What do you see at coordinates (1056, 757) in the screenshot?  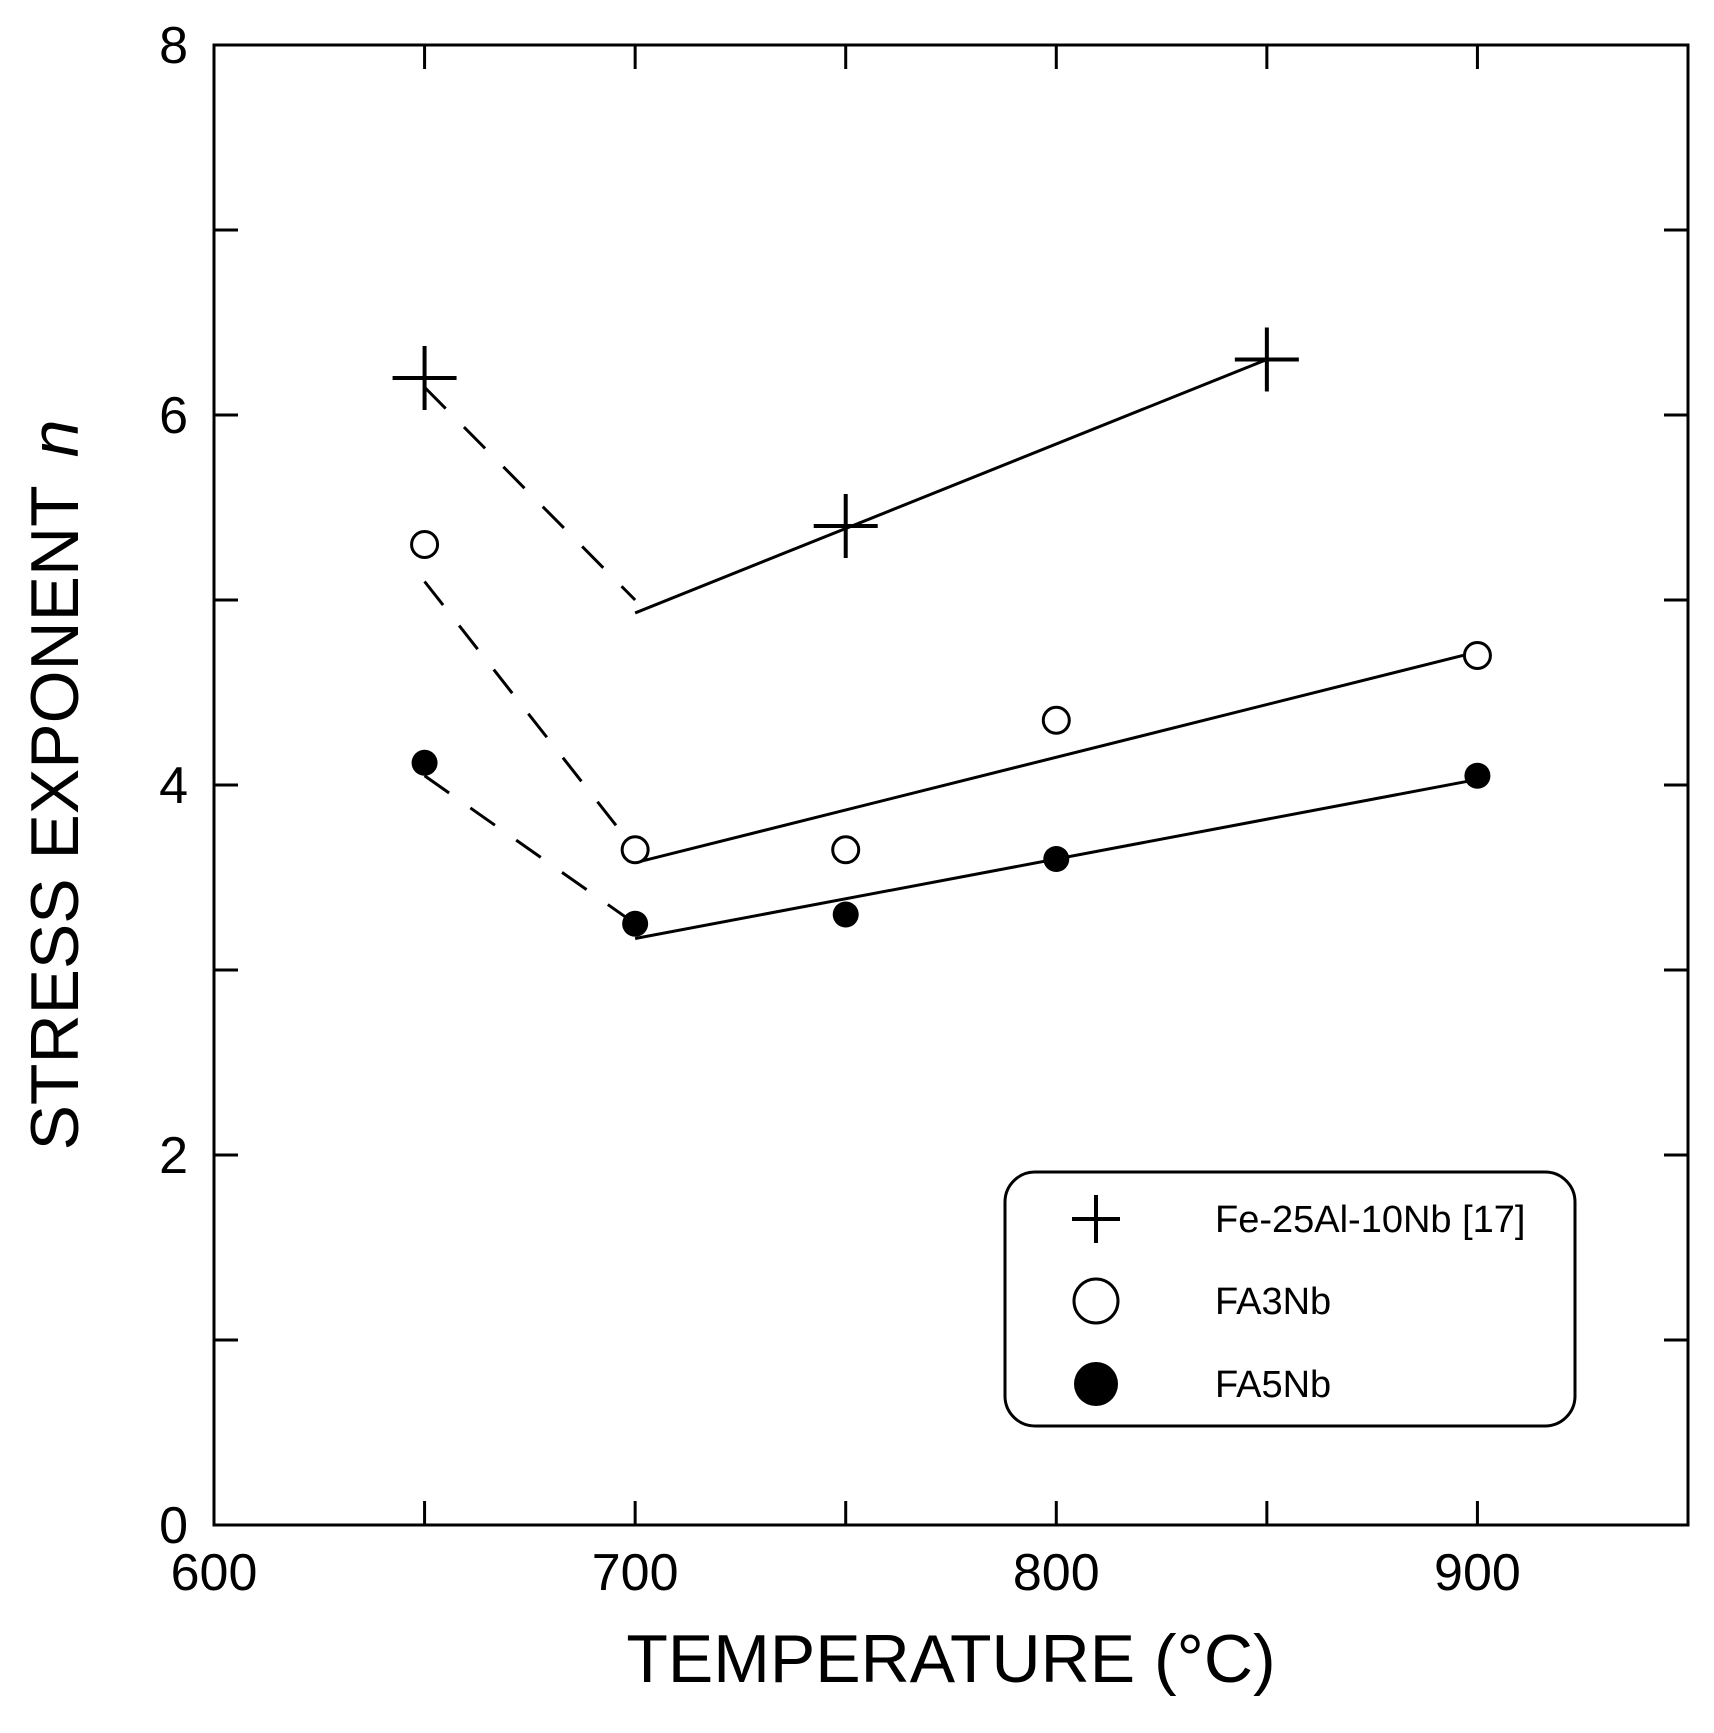 I see `series-1-solid-line` at bounding box center [1056, 757].